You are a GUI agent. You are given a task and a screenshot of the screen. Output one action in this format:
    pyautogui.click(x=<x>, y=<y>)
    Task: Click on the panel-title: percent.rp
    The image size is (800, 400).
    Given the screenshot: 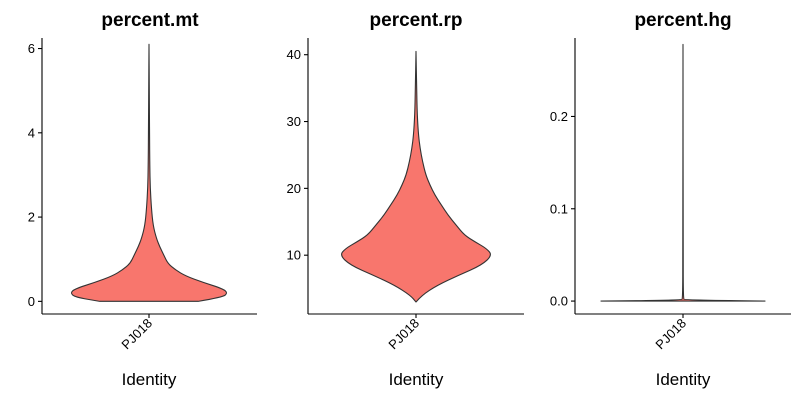 What is the action you would take?
    pyautogui.click(x=416, y=20)
    